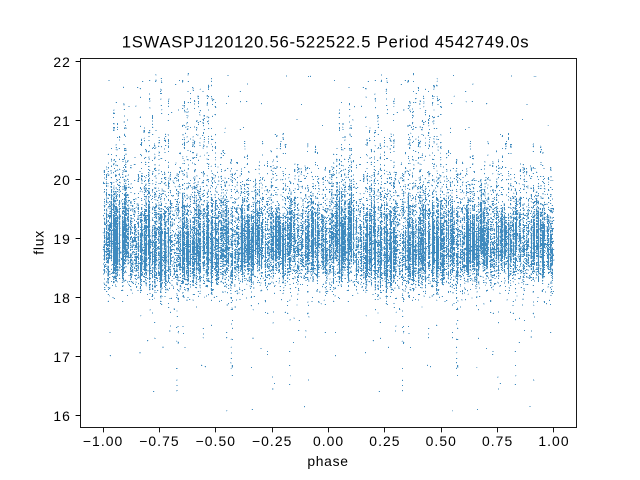 The height and width of the screenshot is (480, 640). What do you see at coordinates (384, 441) in the screenshot?
I see `svg-text: 0.25` at bounding box center [384, 441].